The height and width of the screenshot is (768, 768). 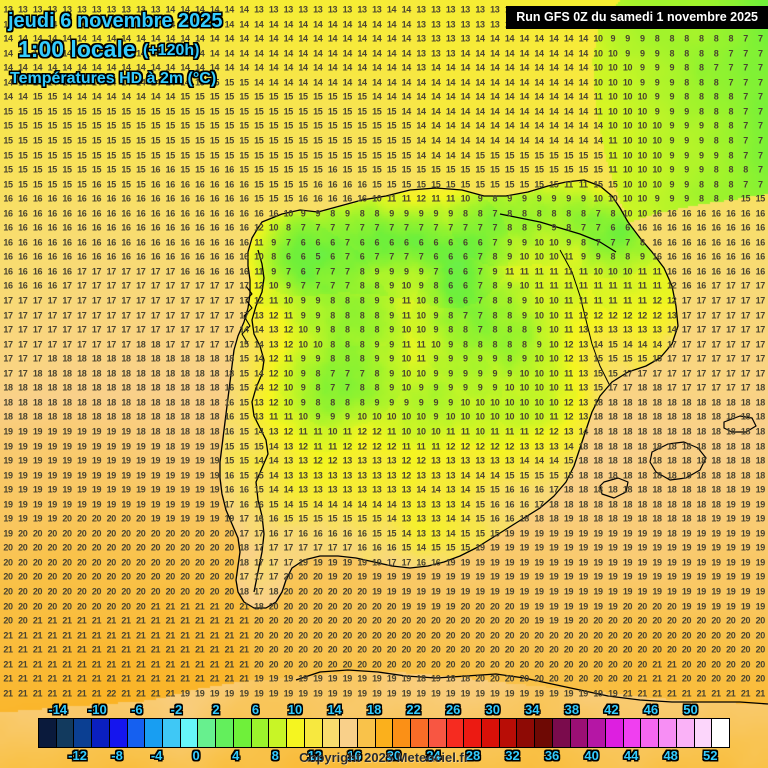 What do you see at coordinates (117, 755) in the screenshot?
I see `scale-tick-lower: -8` at bounding box center [117, 755].